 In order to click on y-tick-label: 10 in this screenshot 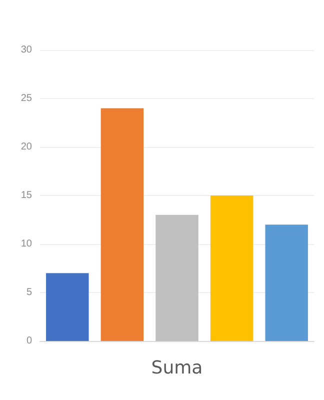, I will do `click(26, 244)`.